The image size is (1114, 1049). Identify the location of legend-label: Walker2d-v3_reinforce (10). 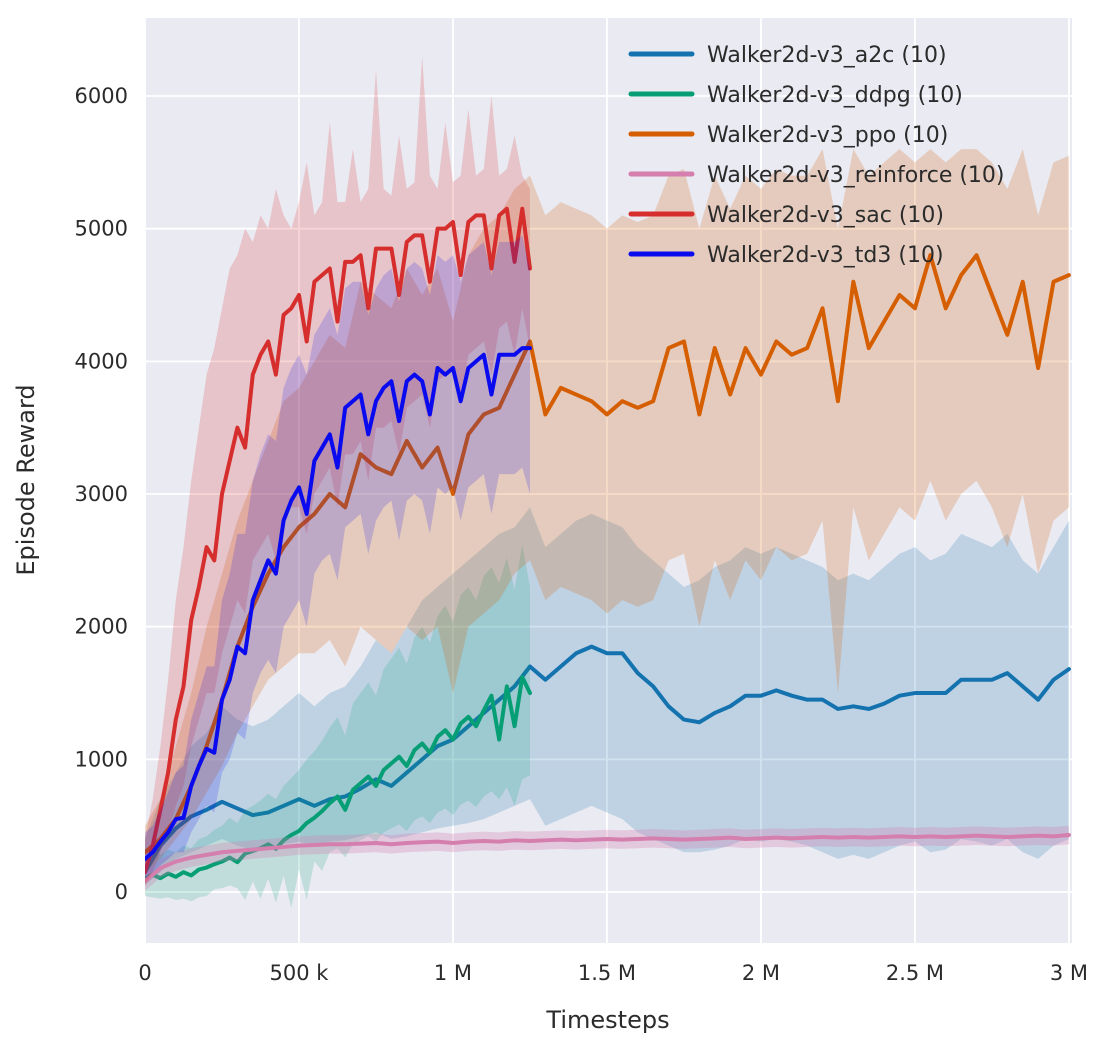
(856, 175).